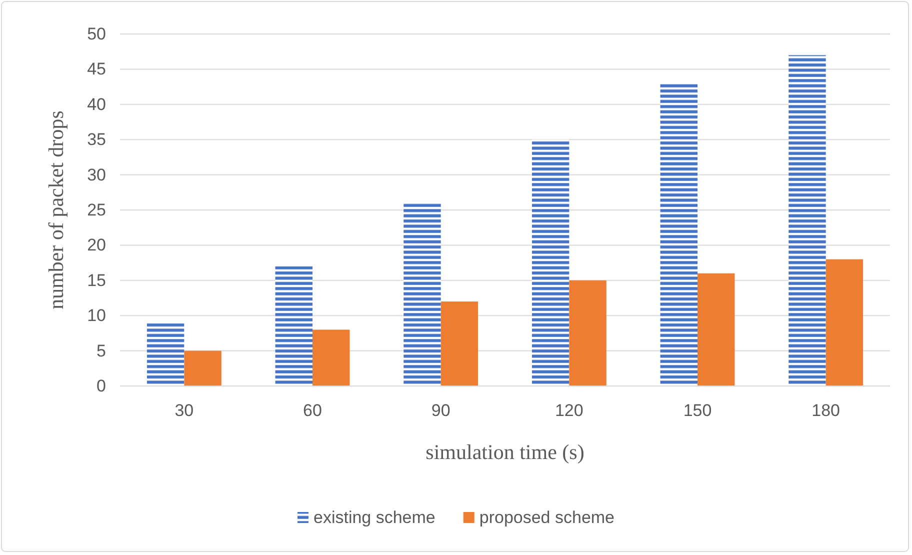 The image size is (912, 555). I want to click on y-tick-label: 15, so click(96, 280).